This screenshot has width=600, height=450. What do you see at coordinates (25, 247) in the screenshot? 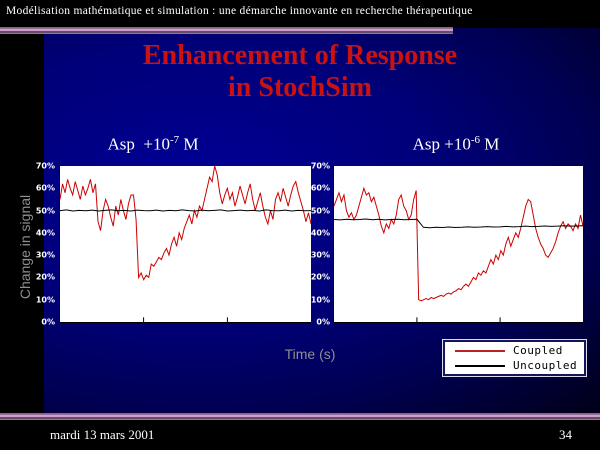
I see `y-axis-title: Change in signal` at bounding box center [25, 247].